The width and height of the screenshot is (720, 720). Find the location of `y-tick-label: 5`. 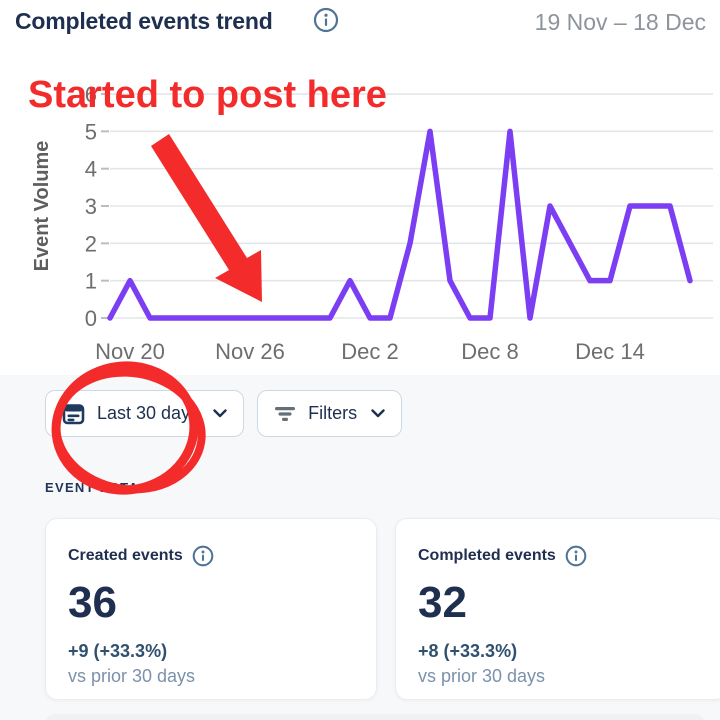

y-tick-label: 5 is located at coordinates (91, 131).